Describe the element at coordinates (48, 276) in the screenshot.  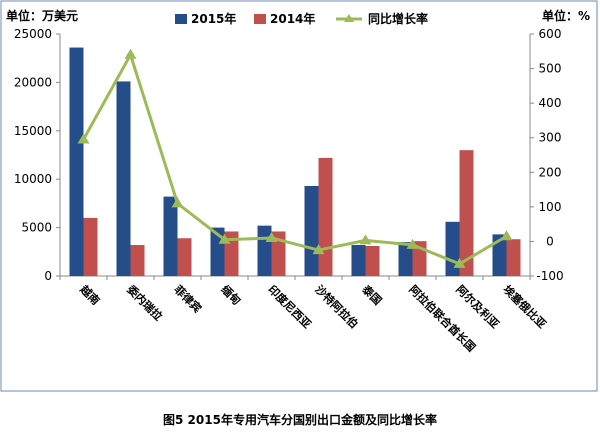
I see `left-y-tick-label: 0` at that location.